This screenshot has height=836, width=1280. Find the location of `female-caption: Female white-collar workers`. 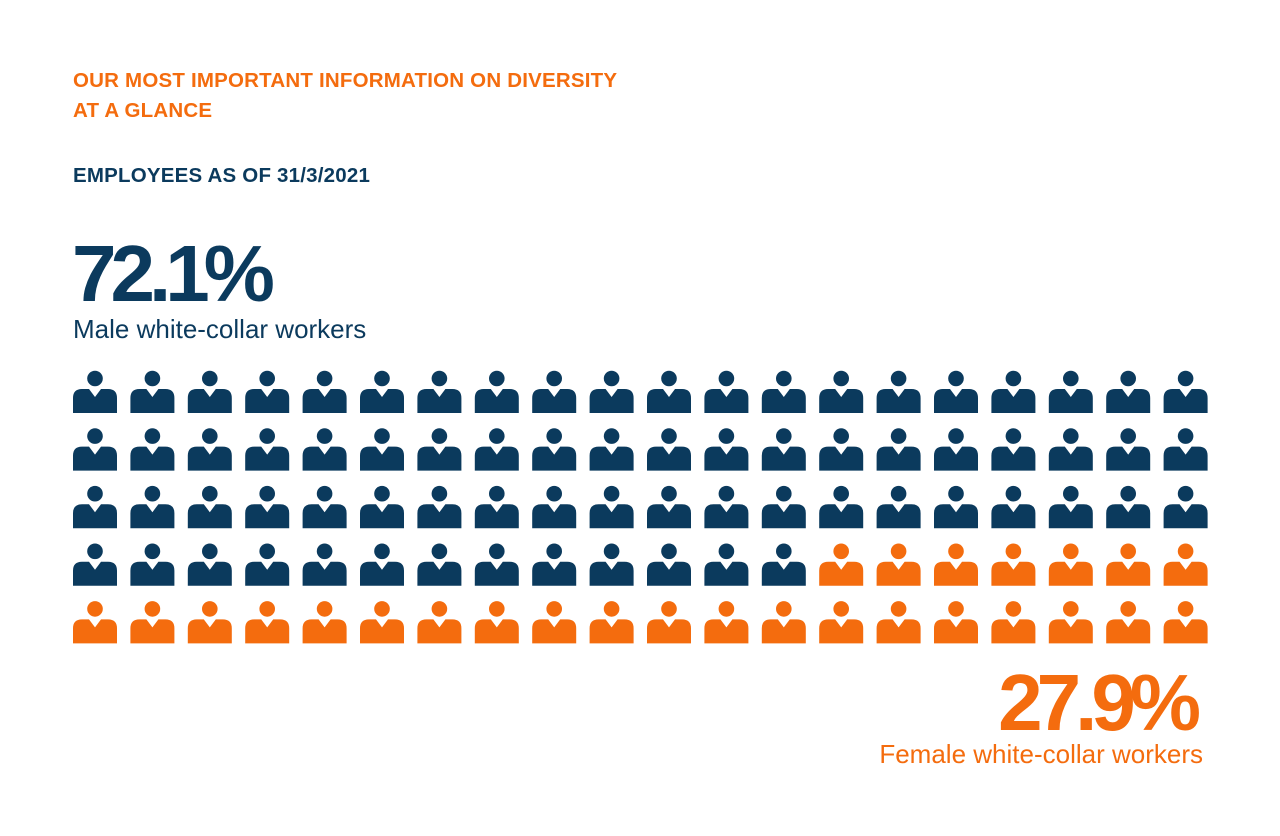

female-caption: Female white-collar workers is located at coordinates (1041, 754).